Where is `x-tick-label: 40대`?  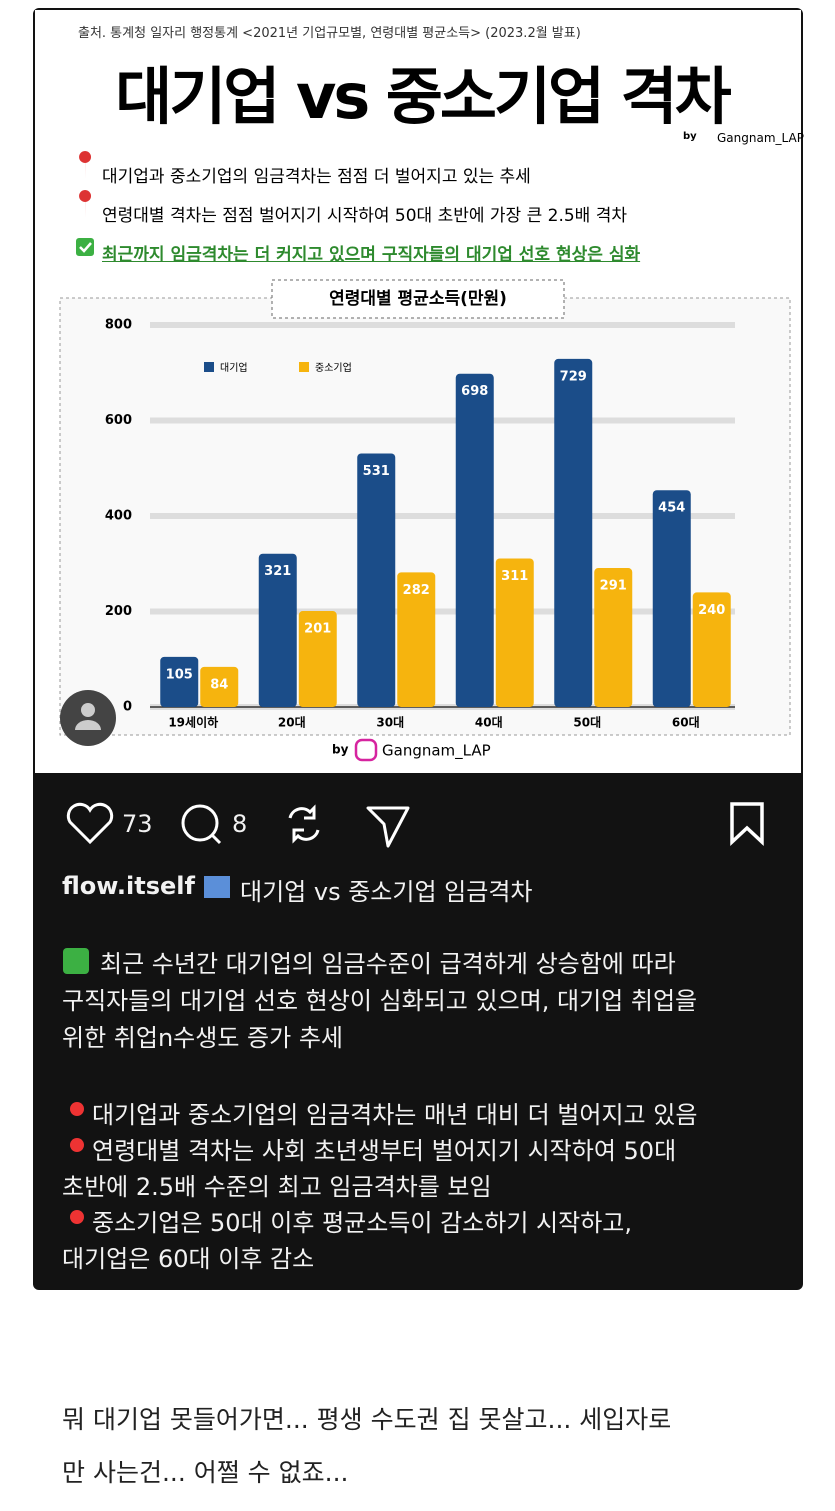
x-tick-label: 40대 is located at coordinates (489, 723).